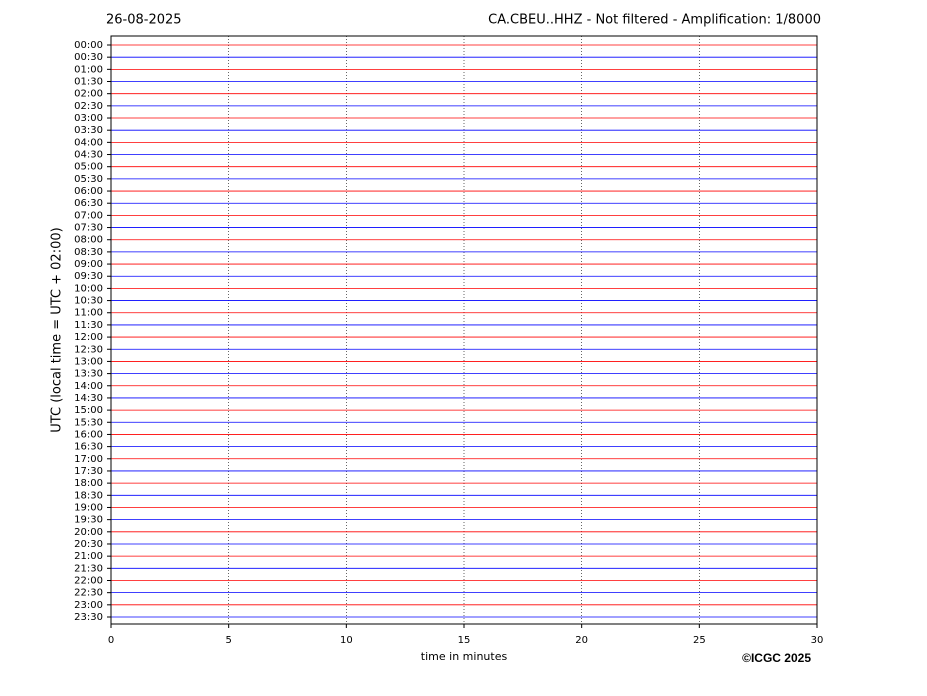  What do you see at coordinates (88, 605) in the screenshot?
I see `y-tick-label: 23:00` at bounding box center [88, 605].